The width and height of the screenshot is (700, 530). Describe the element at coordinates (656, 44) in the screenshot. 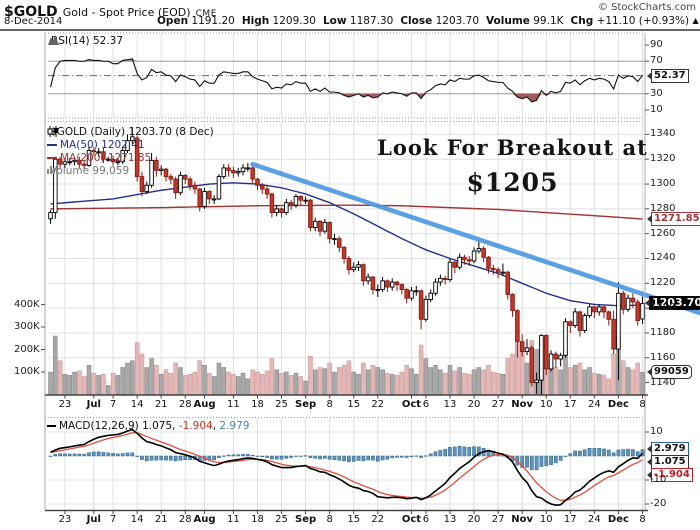

I see `rsi-axis-labels-item: 90` at that location.